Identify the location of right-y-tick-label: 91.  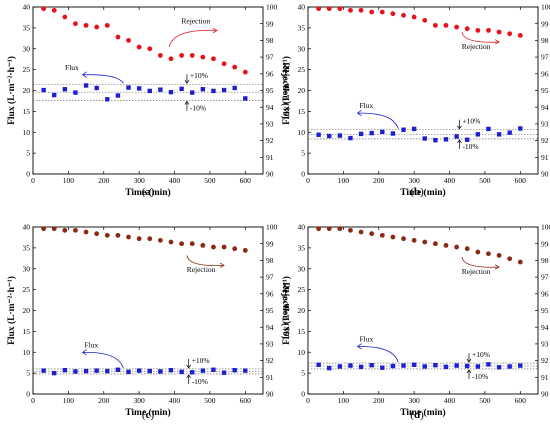
(270, 377).